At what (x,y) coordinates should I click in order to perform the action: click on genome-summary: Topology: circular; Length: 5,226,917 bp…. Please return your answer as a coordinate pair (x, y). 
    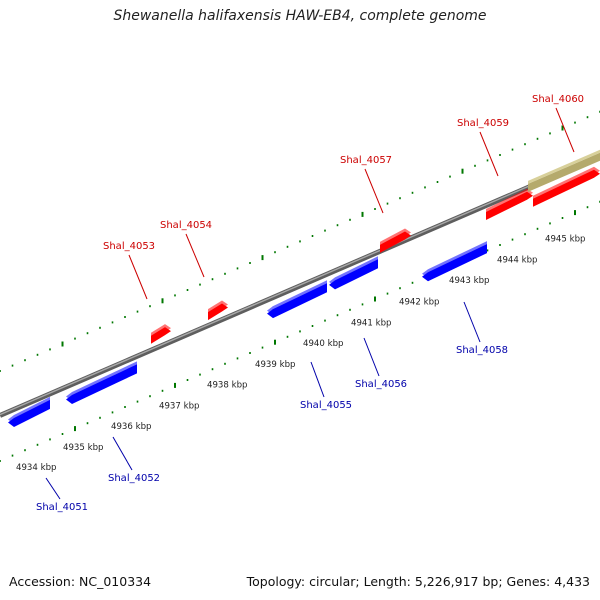
    Looking at the image, I should click on (418, 581).